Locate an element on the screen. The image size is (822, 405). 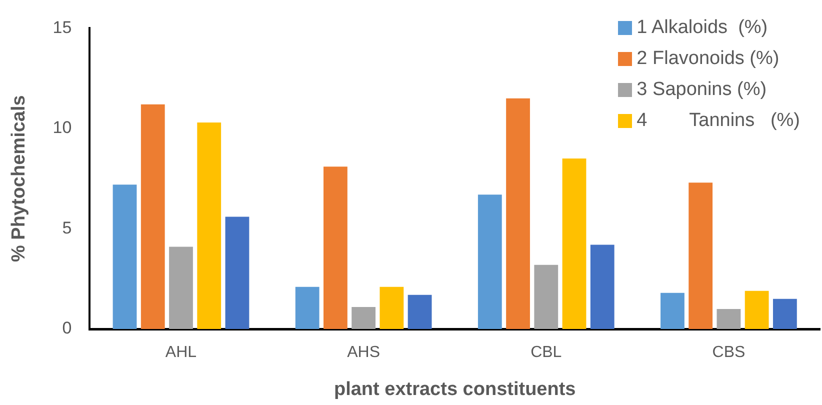
legend-label: 2 Flavonoids (%) is located at coordinates (708, 59).